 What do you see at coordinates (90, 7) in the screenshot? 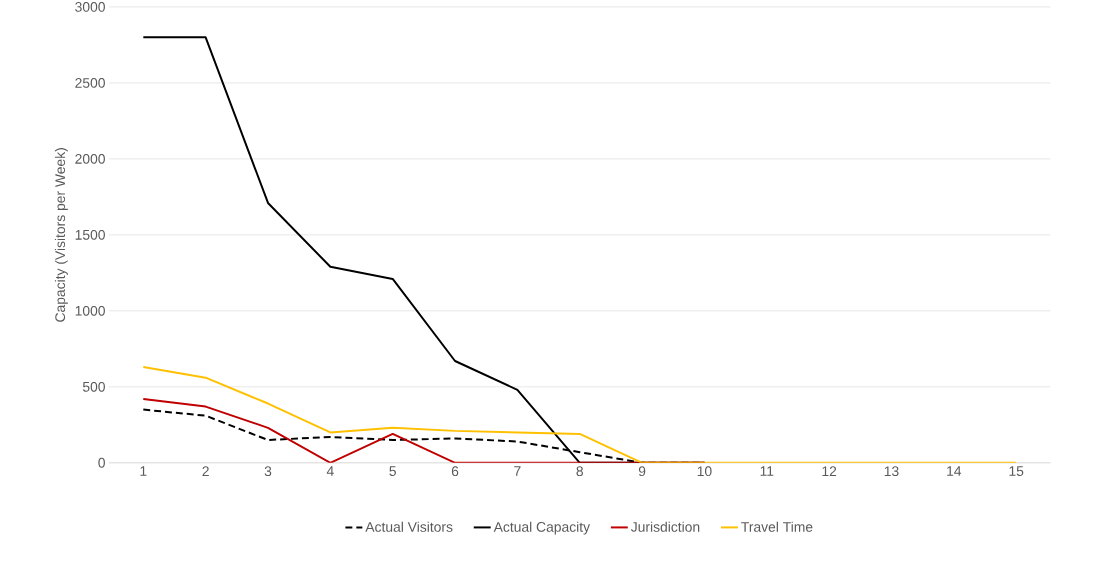
I see `y-tick-label: 3000` at bounding box center [90, 7].